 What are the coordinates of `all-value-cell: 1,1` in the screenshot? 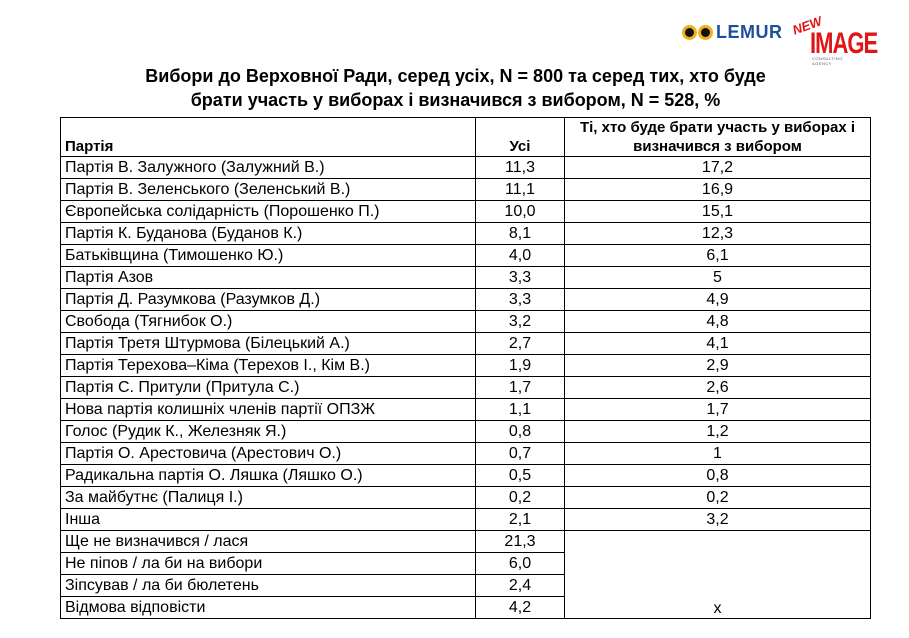 It's located at (520, 409).